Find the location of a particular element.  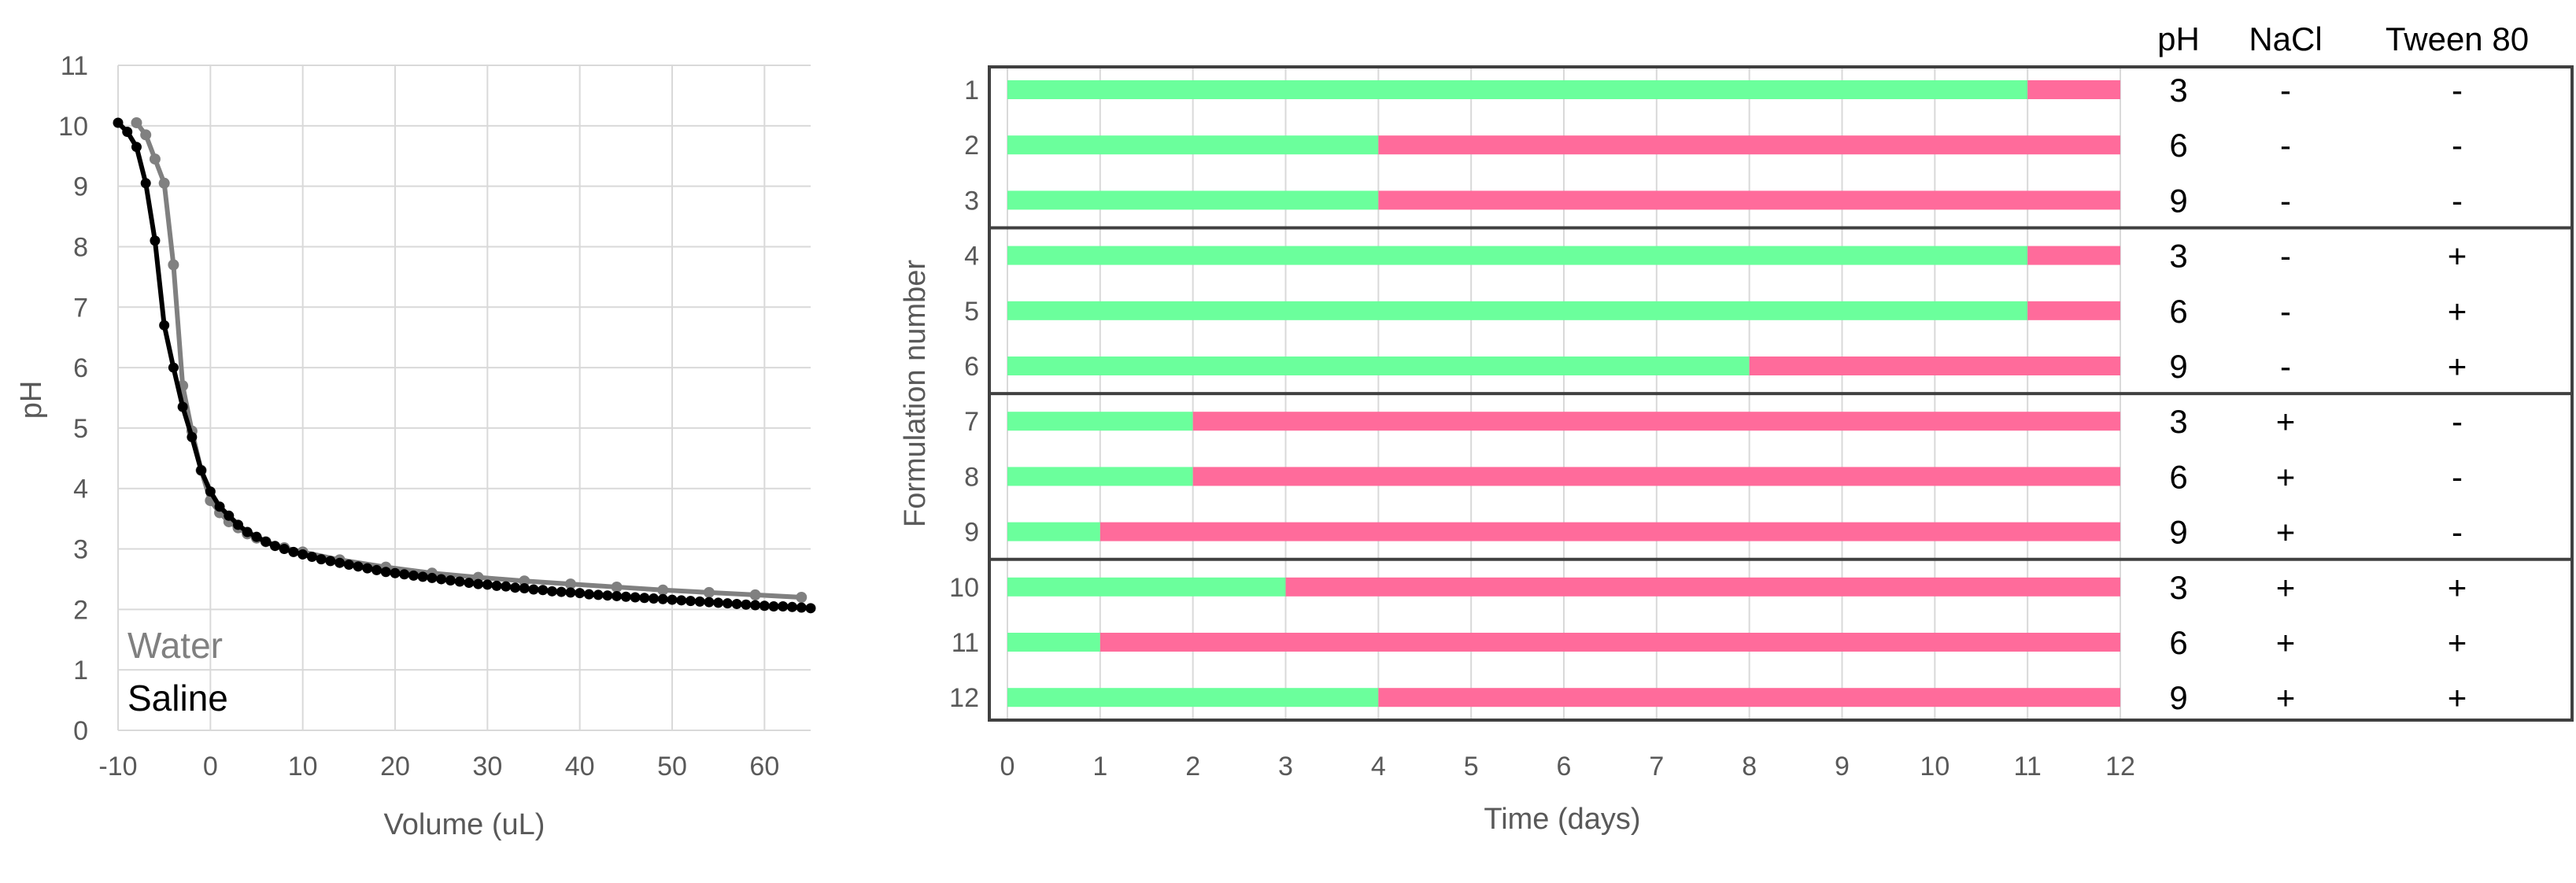

x-tick-label: 10 is located at coordinates (303, 767).